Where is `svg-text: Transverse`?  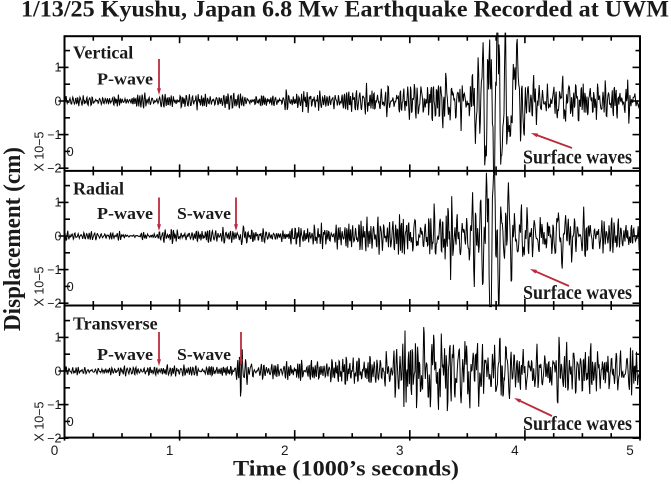 svg-text: Transverse is located at coordinates (115, 324).